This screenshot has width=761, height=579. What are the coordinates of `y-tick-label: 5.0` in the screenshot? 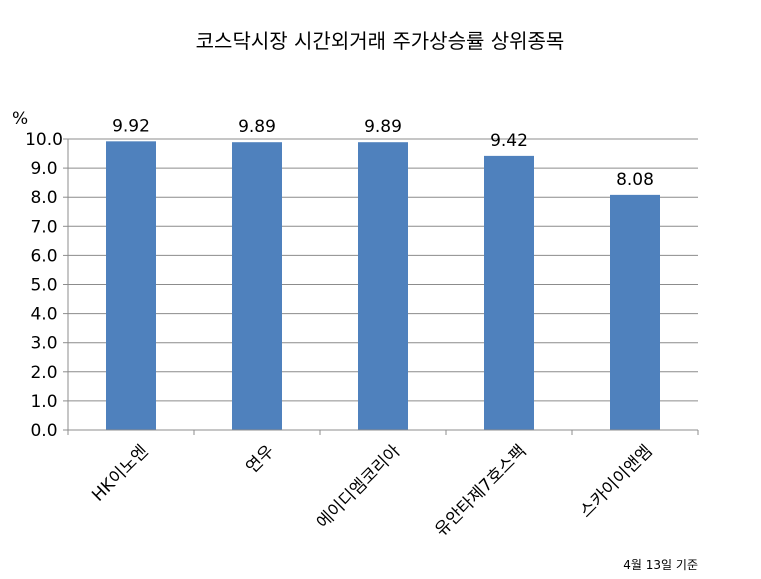 It's located at (43, 286).